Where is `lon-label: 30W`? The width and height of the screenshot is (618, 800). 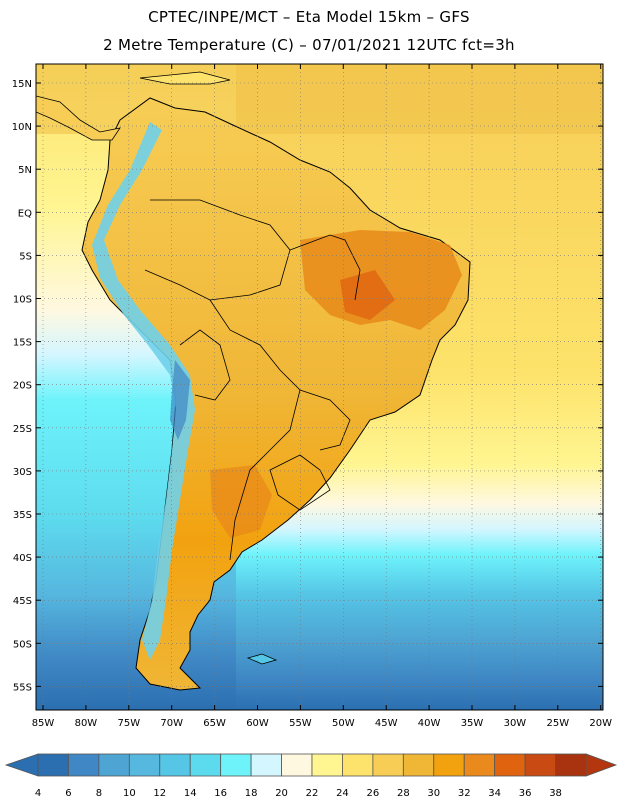 lon-label: 30W is located at coordinates (515, 723).